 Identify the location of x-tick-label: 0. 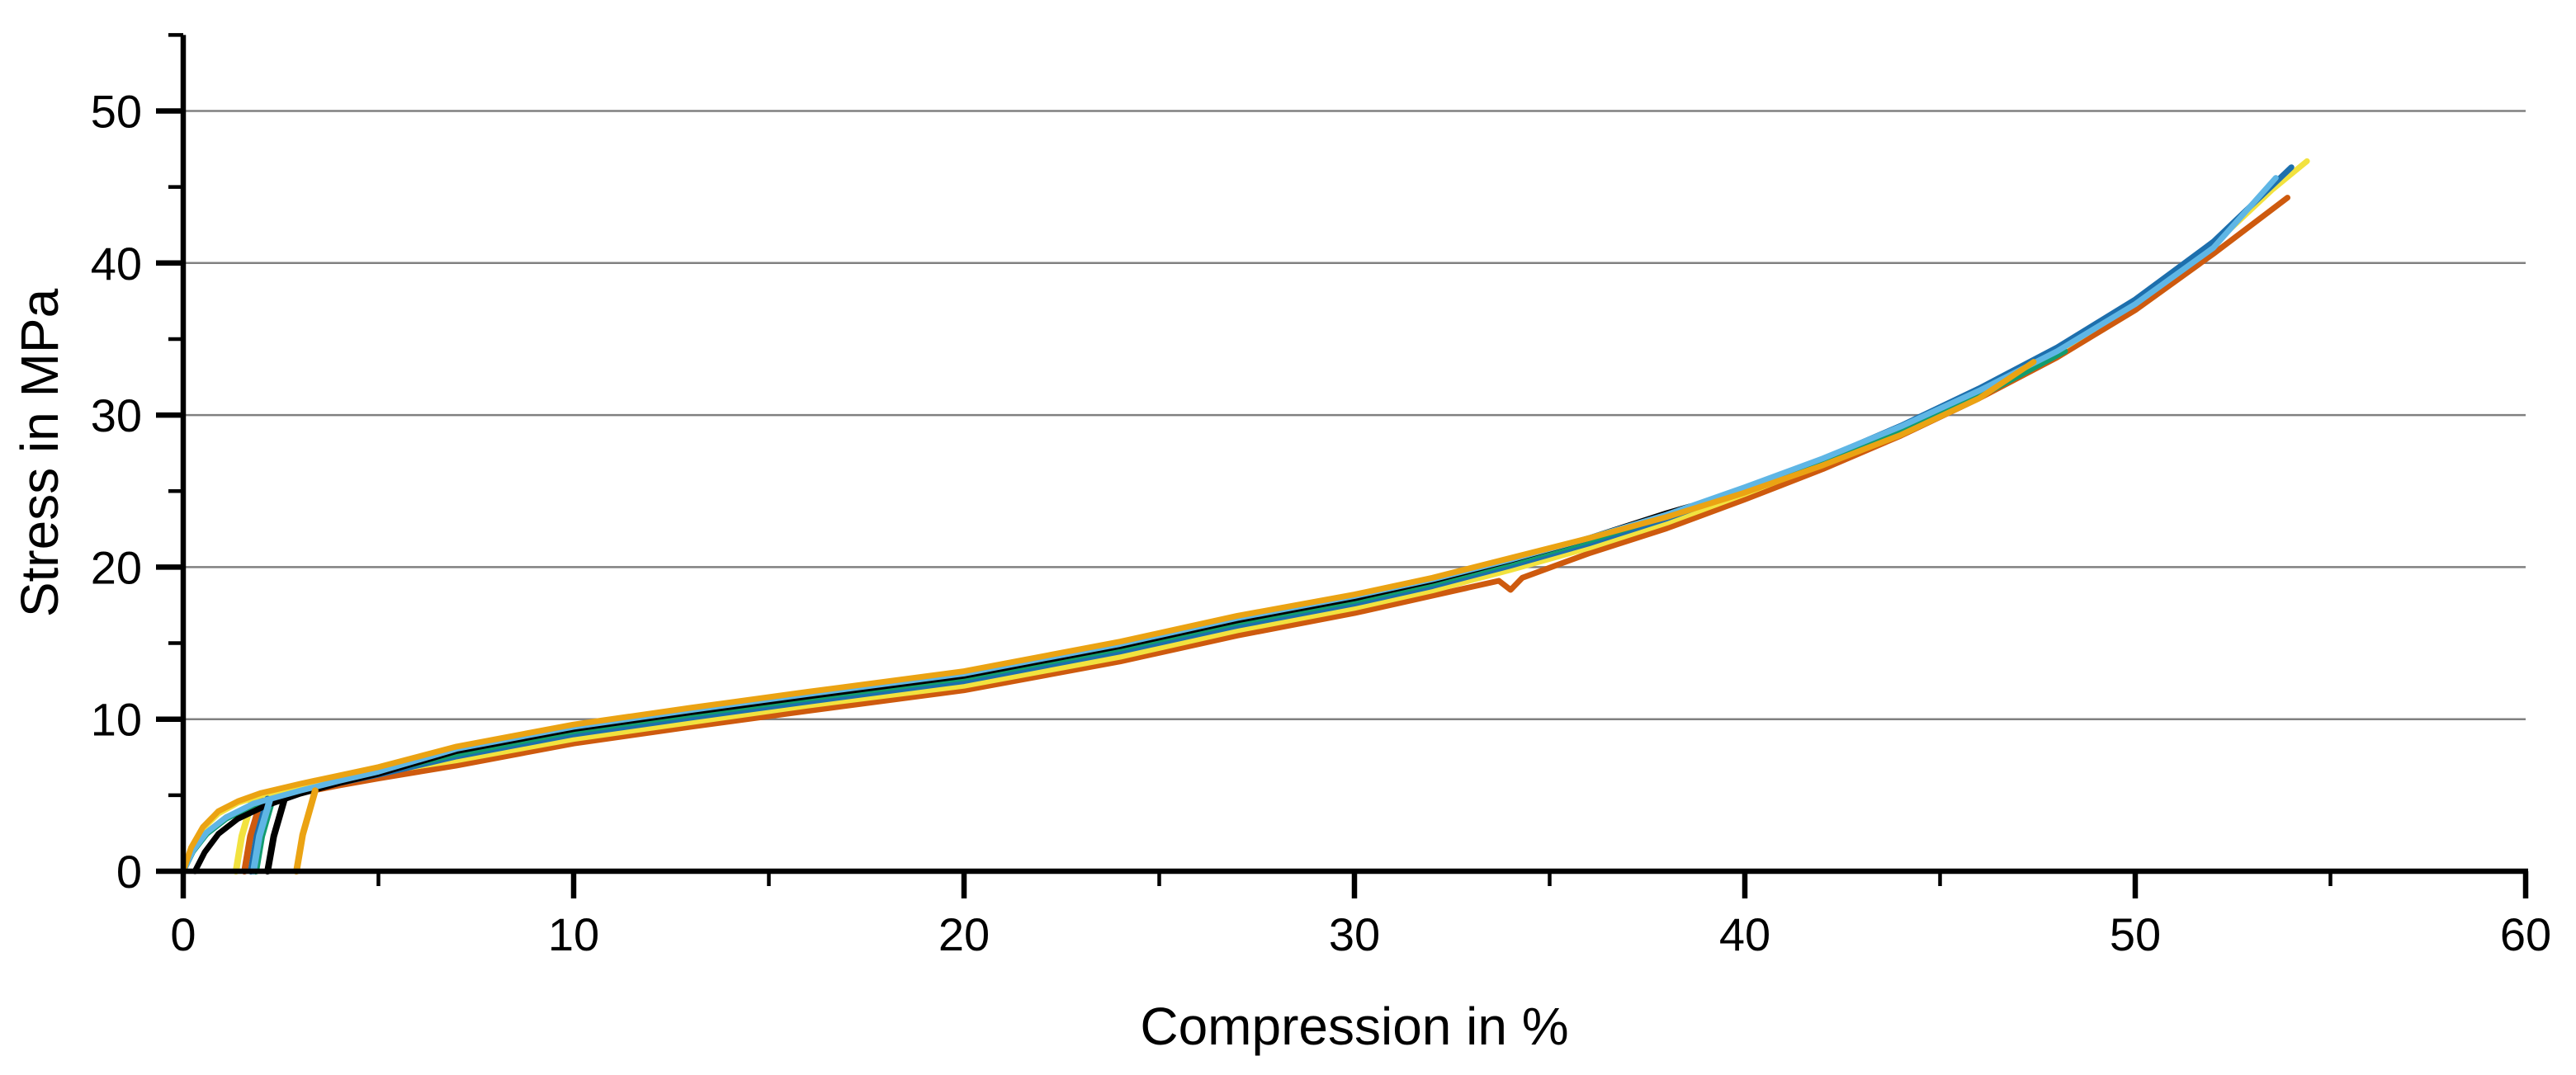
(183, 934).